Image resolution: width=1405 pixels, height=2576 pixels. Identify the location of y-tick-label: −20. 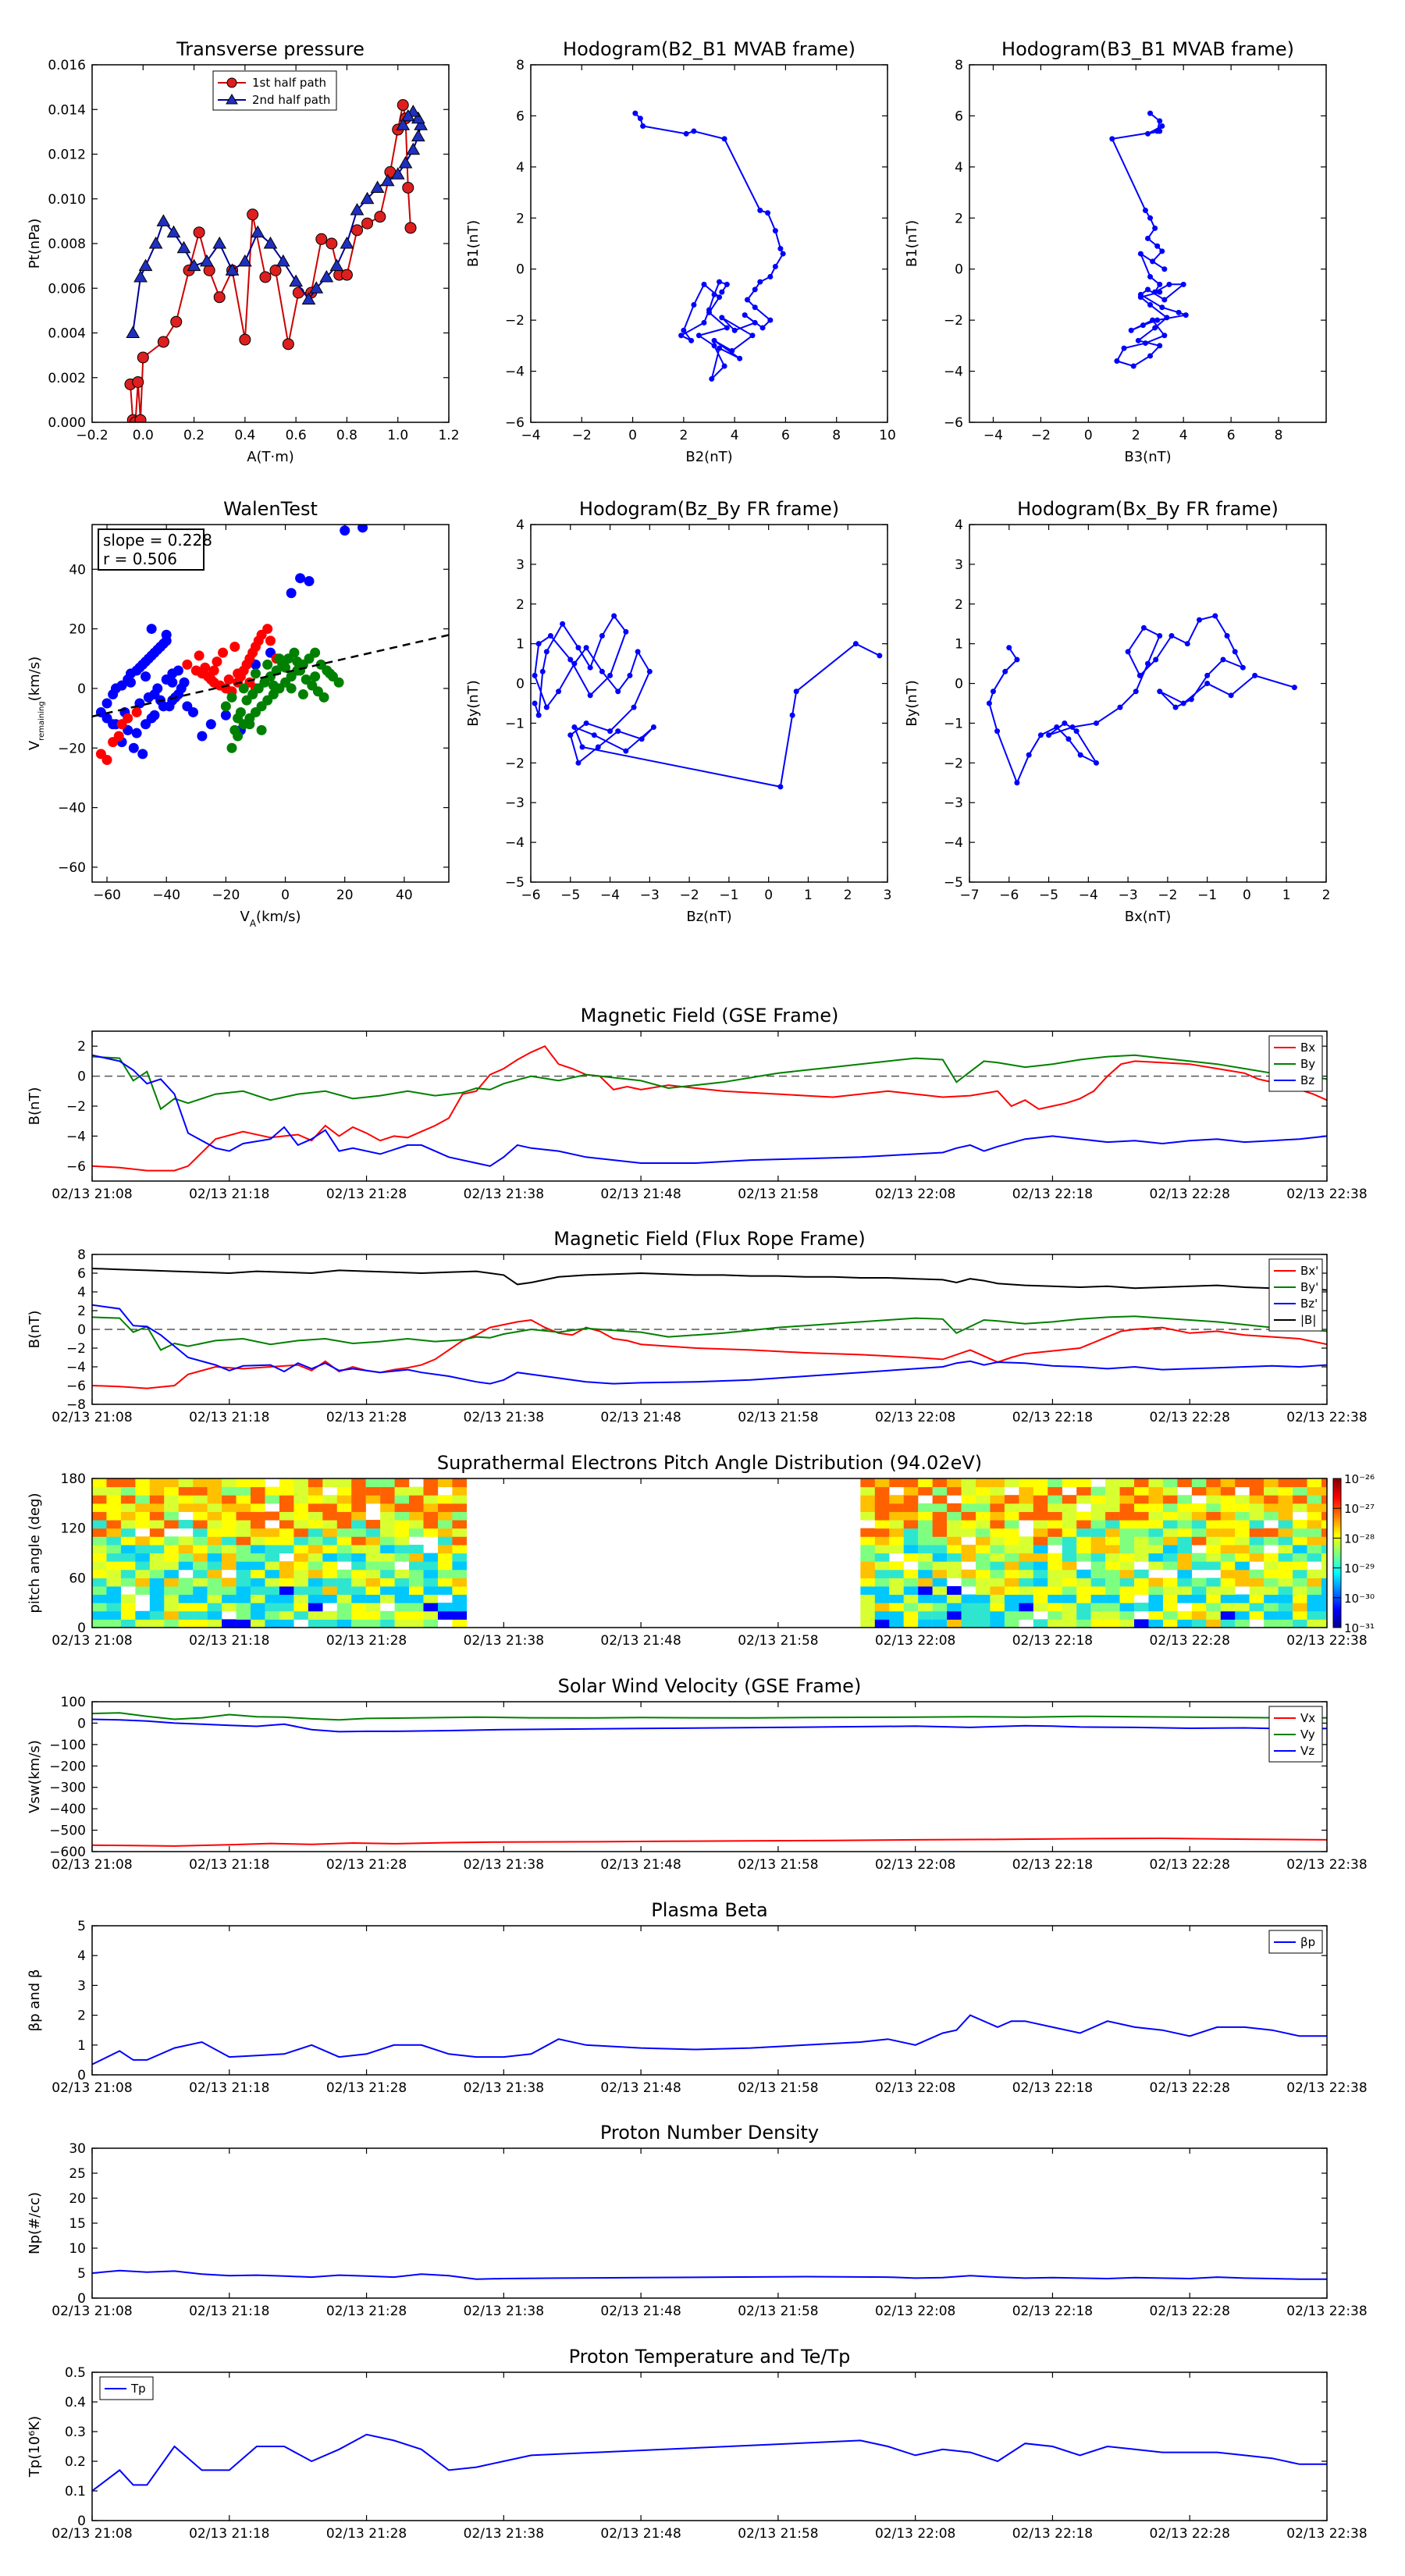
(72, 748).